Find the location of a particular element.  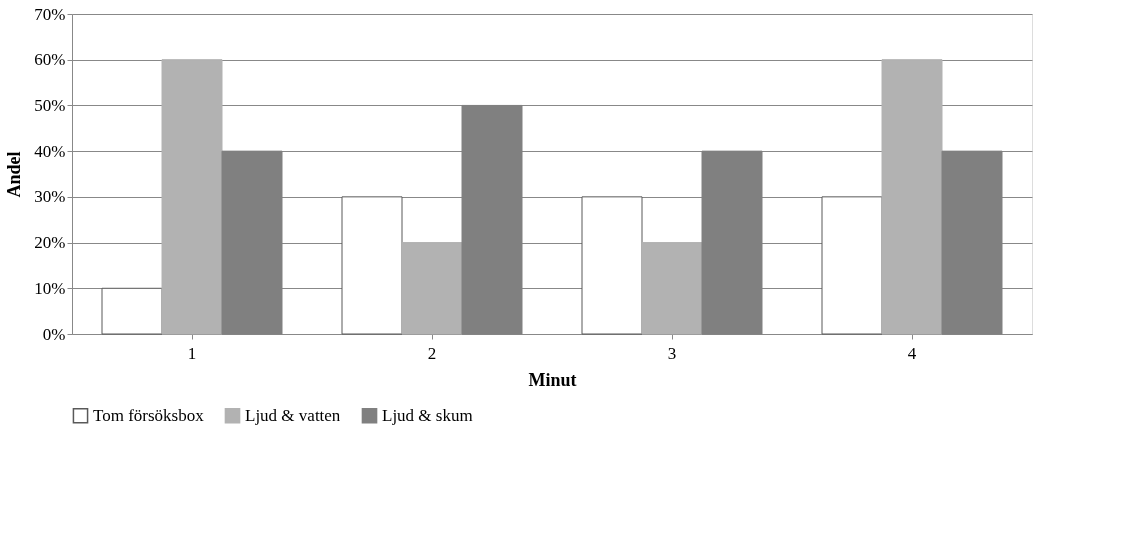

y-tick-label: 10% is located at coordinates (50, 288).